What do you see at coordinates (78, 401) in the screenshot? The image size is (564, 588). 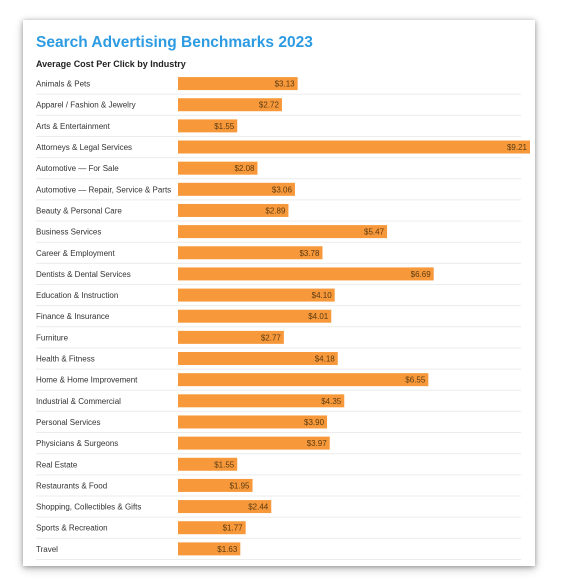 I see `category-label: Industrial & Commercial` at bounding box center [78, 401].